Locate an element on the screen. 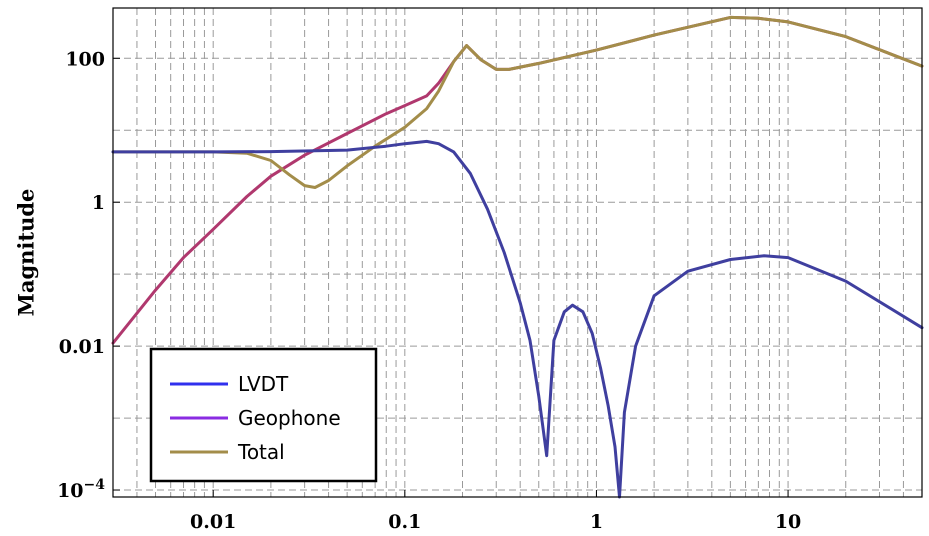 The height and width of the screenshot is (536, 929). legend-label-total: Total is located at coordinates (261, 452).